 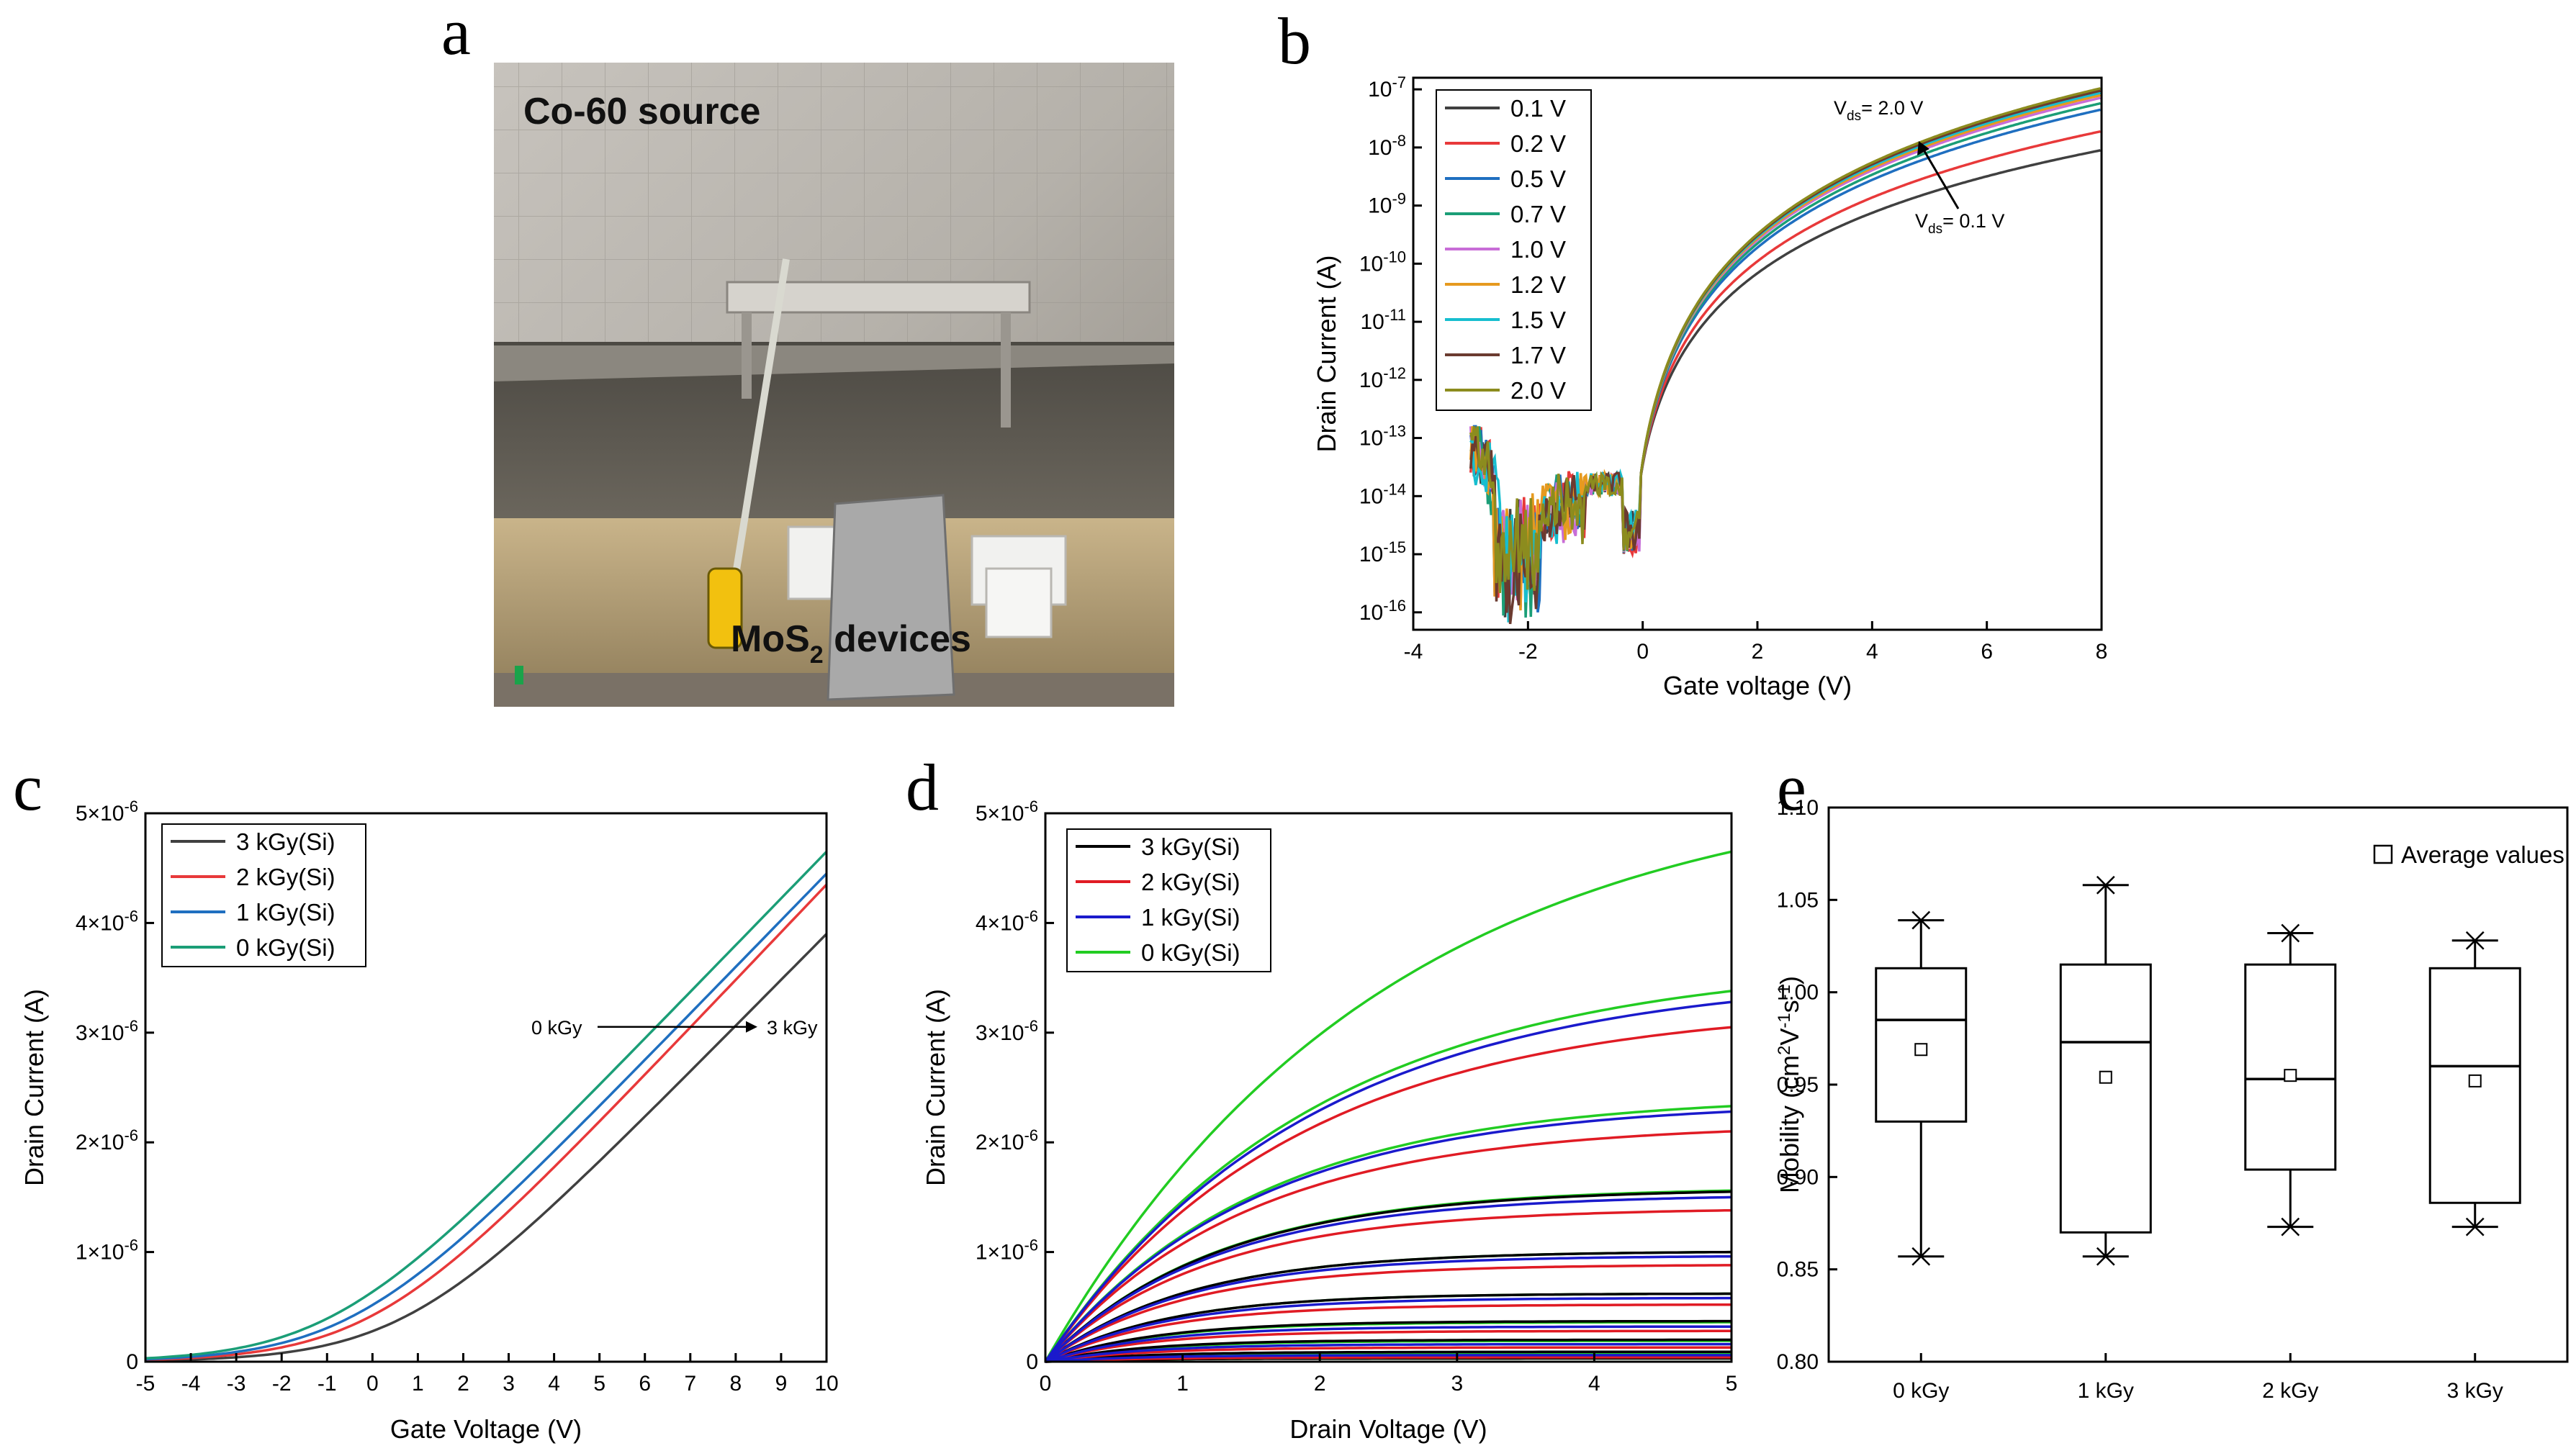 What do you see at coordinates (463, 1384) in the screenshot?
I see `x-tick-label-c: 2` at bounding box center [463, 1384].